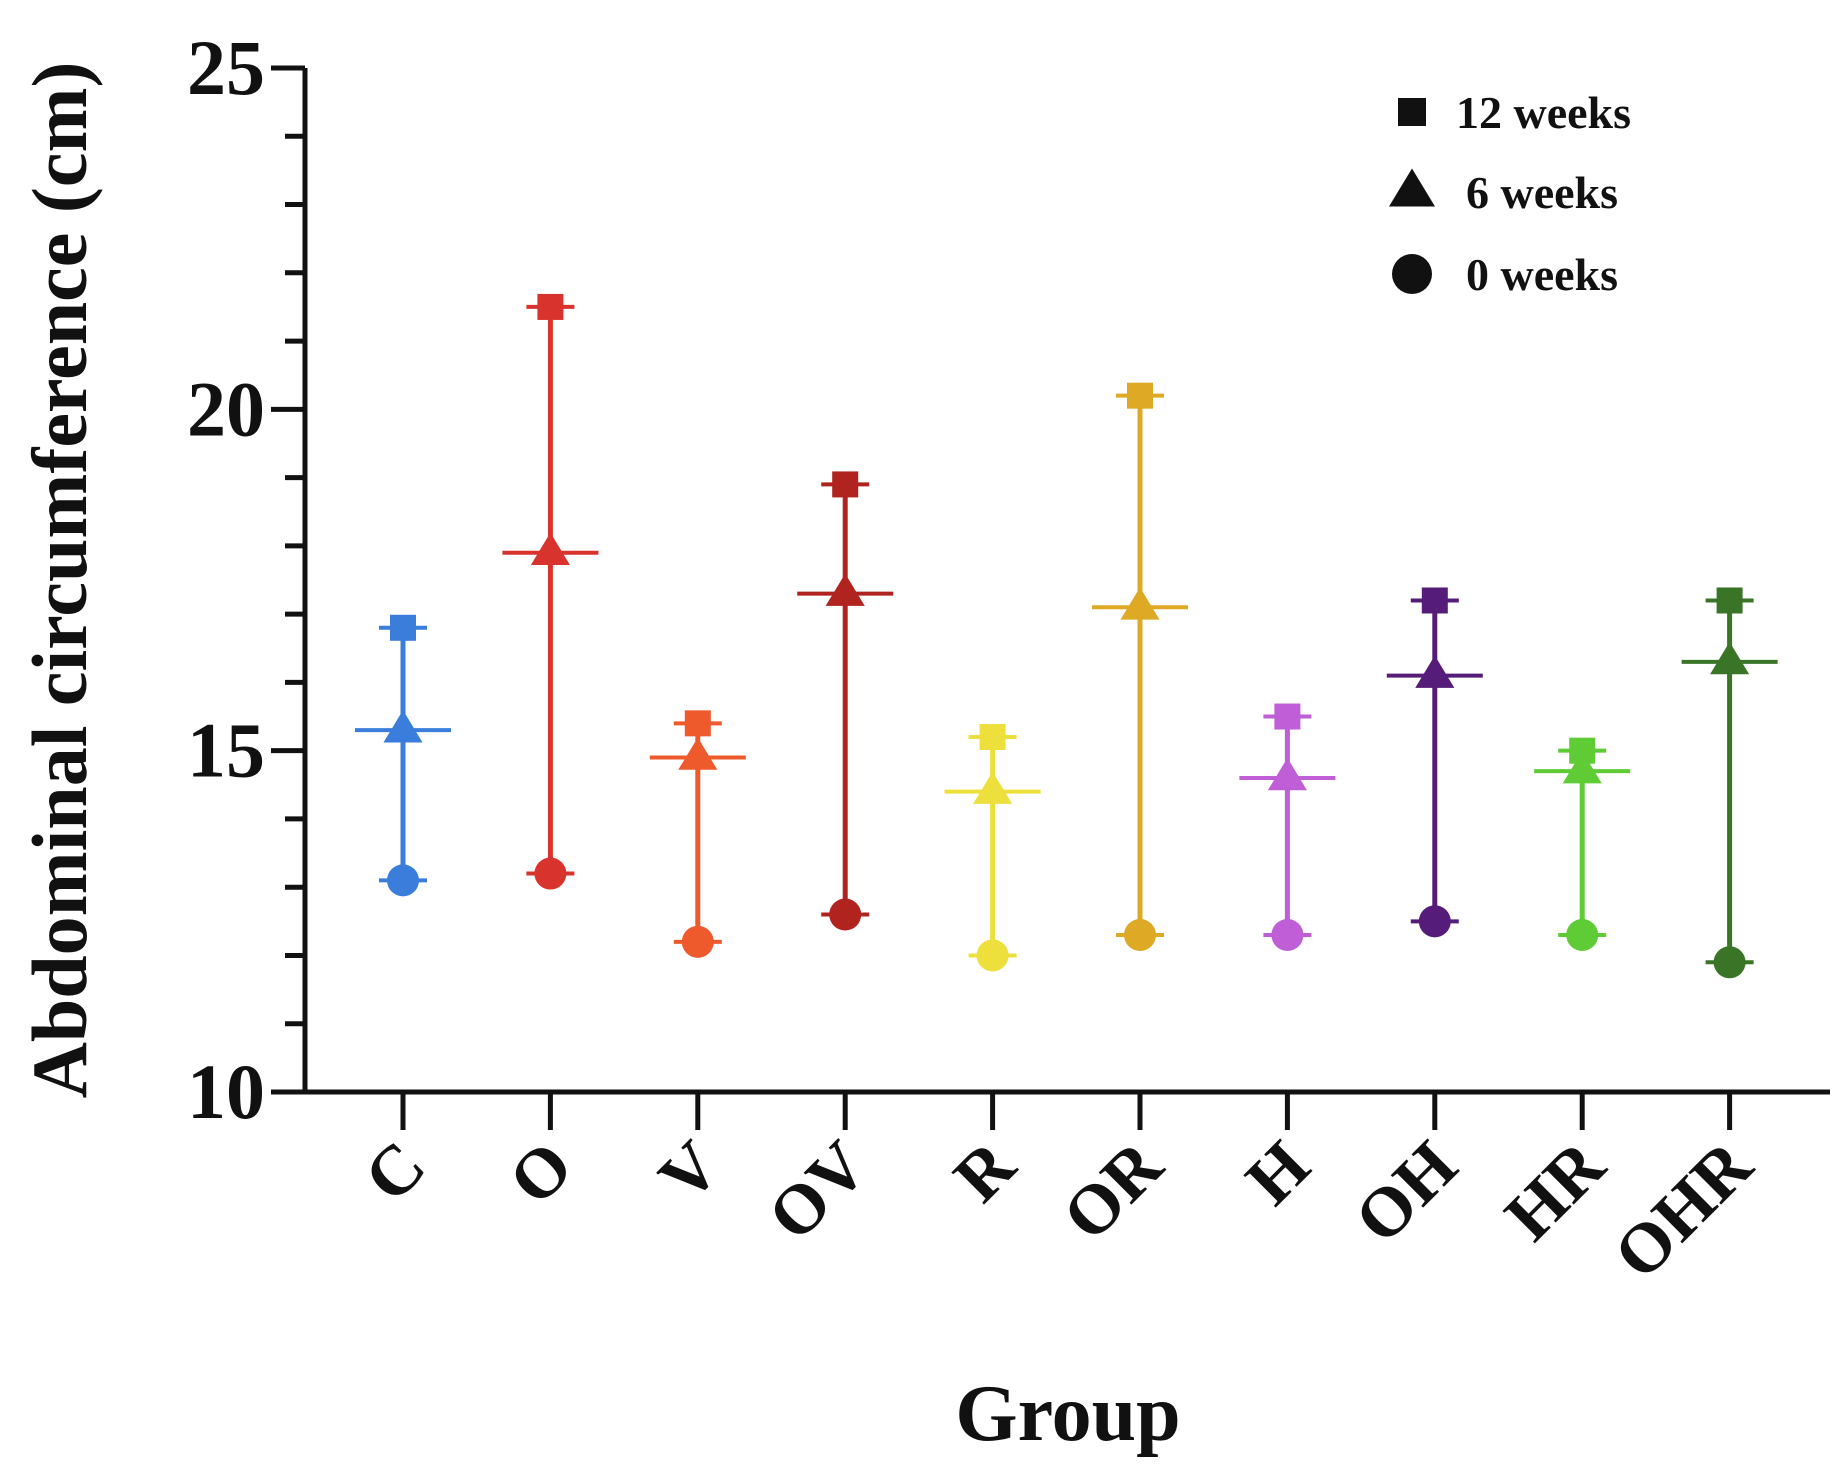 The image size is (1842, 1467). What do you see at coordinates (992, 848) in the screenshot?
I see `group-r` at bounding box center [992, 848].